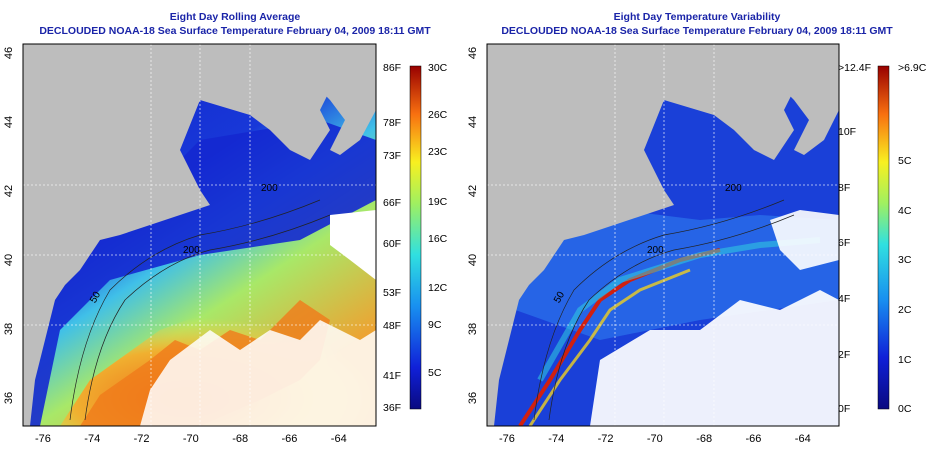  What do you see at coordinates (905, 409) in the screenshot?
I see `right-colorbar-label-c: 0C` at bounding box center [905, 409].